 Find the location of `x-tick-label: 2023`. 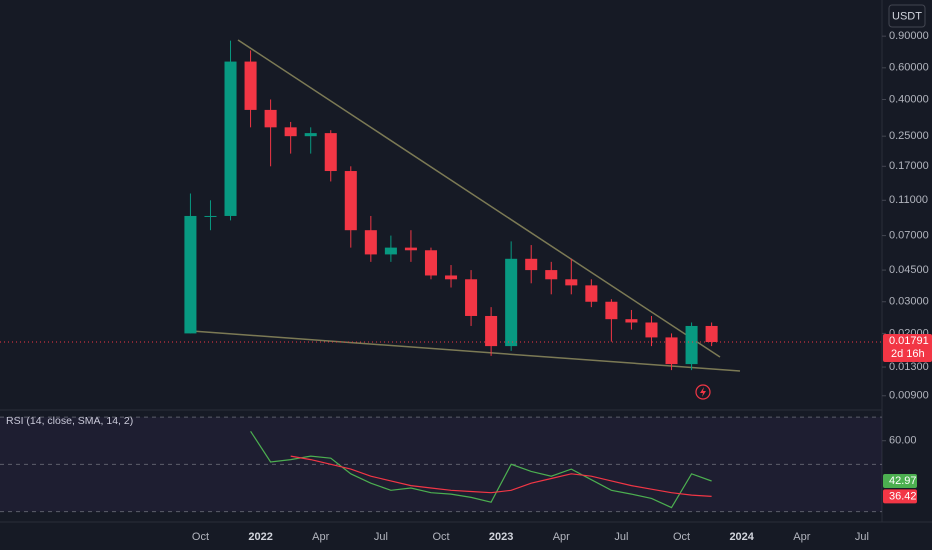

x-tick-label: 2023 is located at coordinates (501, 537).